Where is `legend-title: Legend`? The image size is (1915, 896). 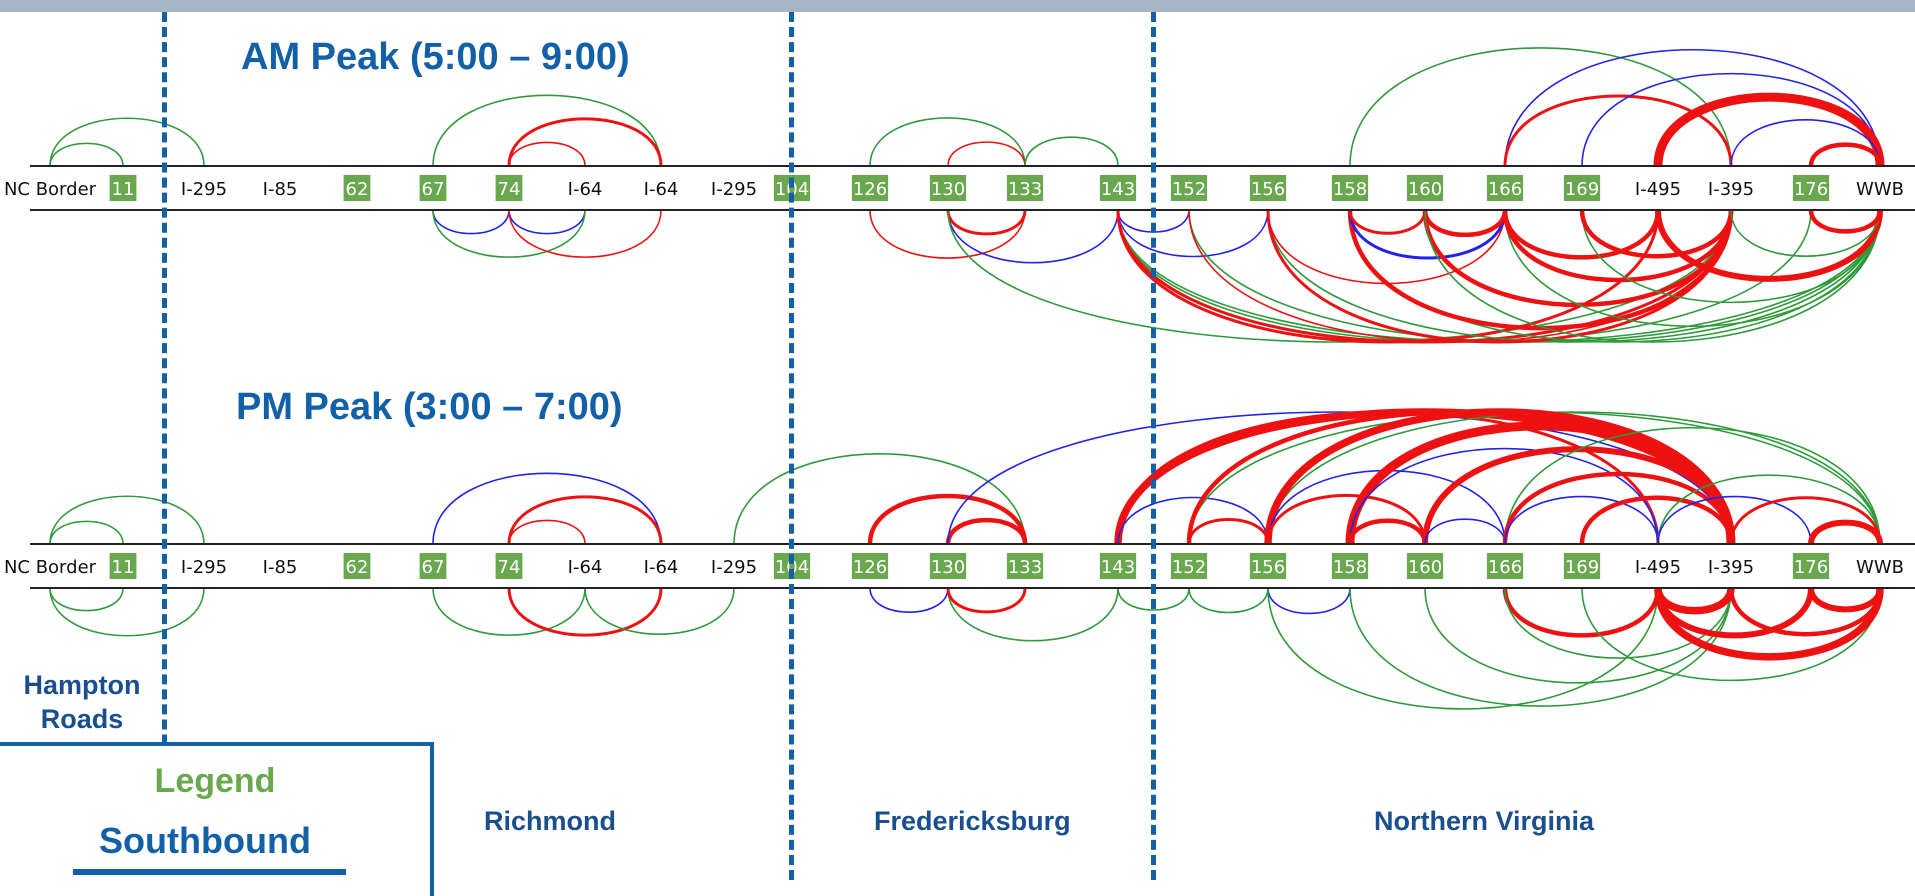 legend-title: Legend is located at coordinates (215, 781).